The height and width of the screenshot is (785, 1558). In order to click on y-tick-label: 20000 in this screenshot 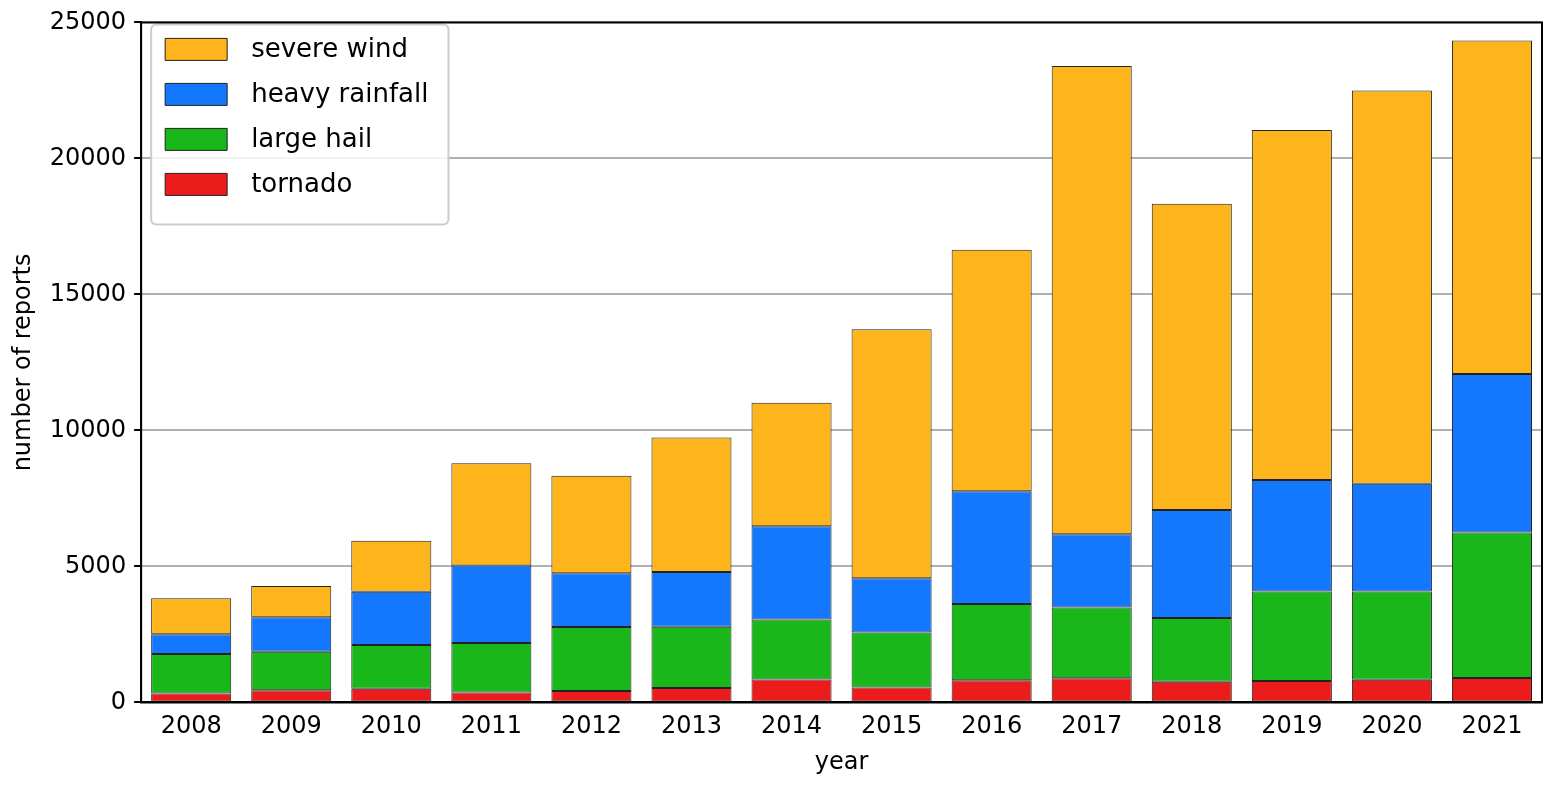, I will do `click(88, 156)`.